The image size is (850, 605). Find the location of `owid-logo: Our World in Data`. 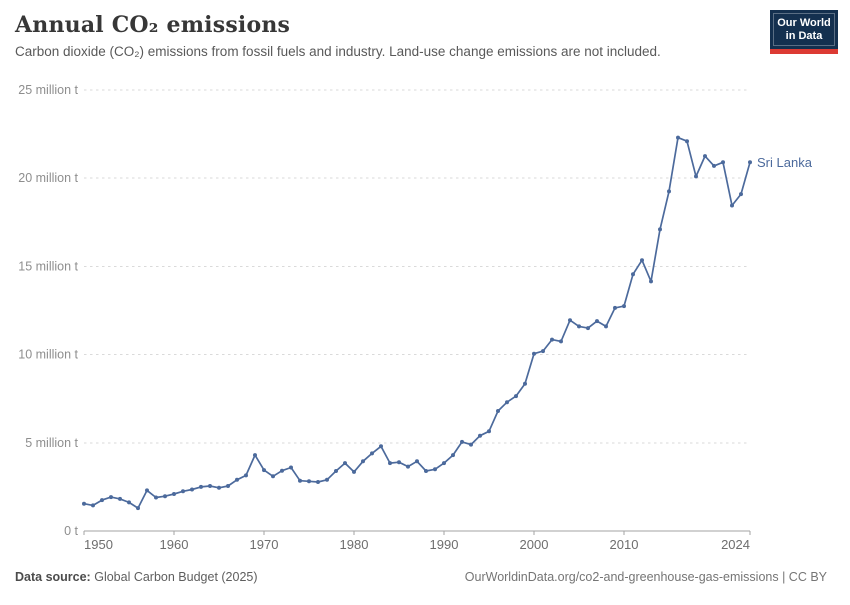

owid-logo: Our World in Data is located at coordinates (804, 32).